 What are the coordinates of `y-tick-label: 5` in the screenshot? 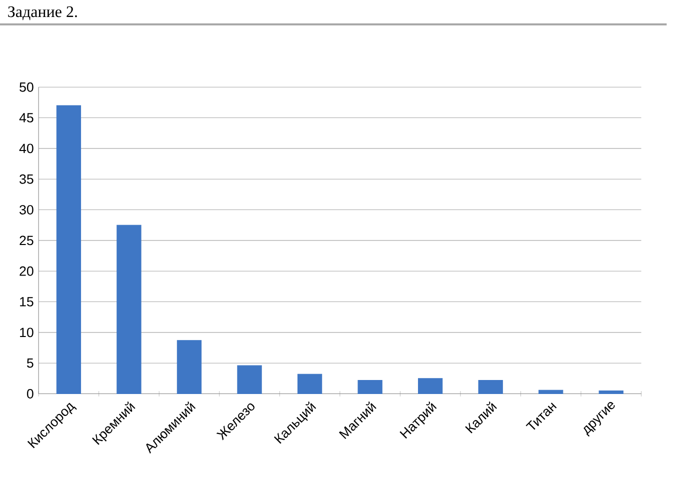 It's located at (30, 363).